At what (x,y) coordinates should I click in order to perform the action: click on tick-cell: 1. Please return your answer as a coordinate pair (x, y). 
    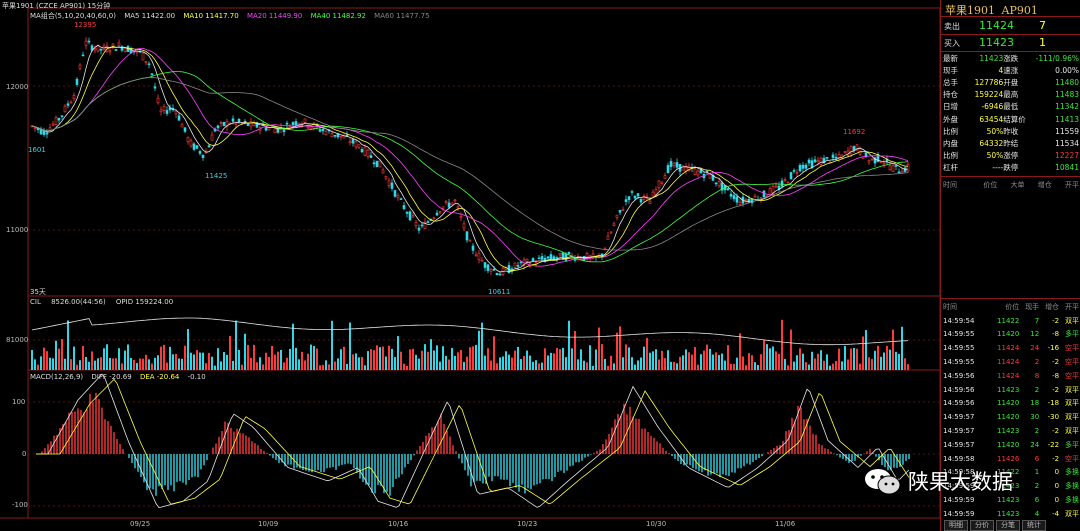
    Looking at the image, I should click on (1037, 472).